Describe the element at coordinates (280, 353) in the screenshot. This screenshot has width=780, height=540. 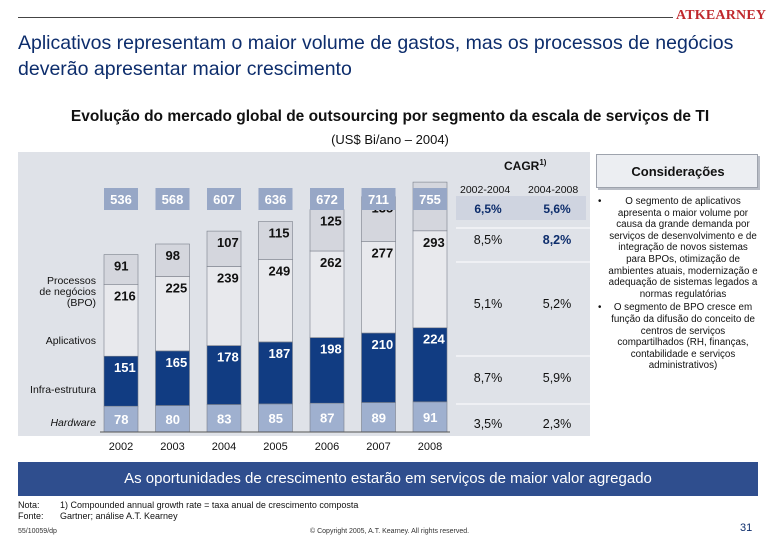
I see `data-label: 187` at that location.